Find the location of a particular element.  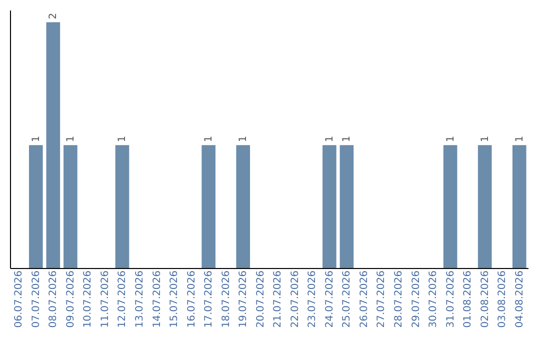

x-tick-label: 26.07.2026 is located at coordinates (364, 299).